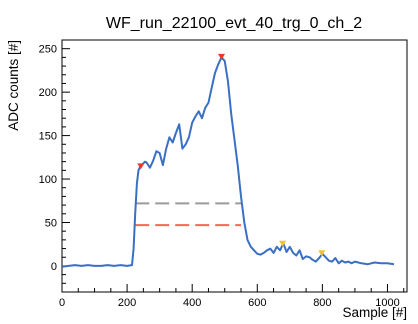 The height and width of the screenshot is (324, 418). I want to click on x-axis-label: Sample [#], so click(374, 312).